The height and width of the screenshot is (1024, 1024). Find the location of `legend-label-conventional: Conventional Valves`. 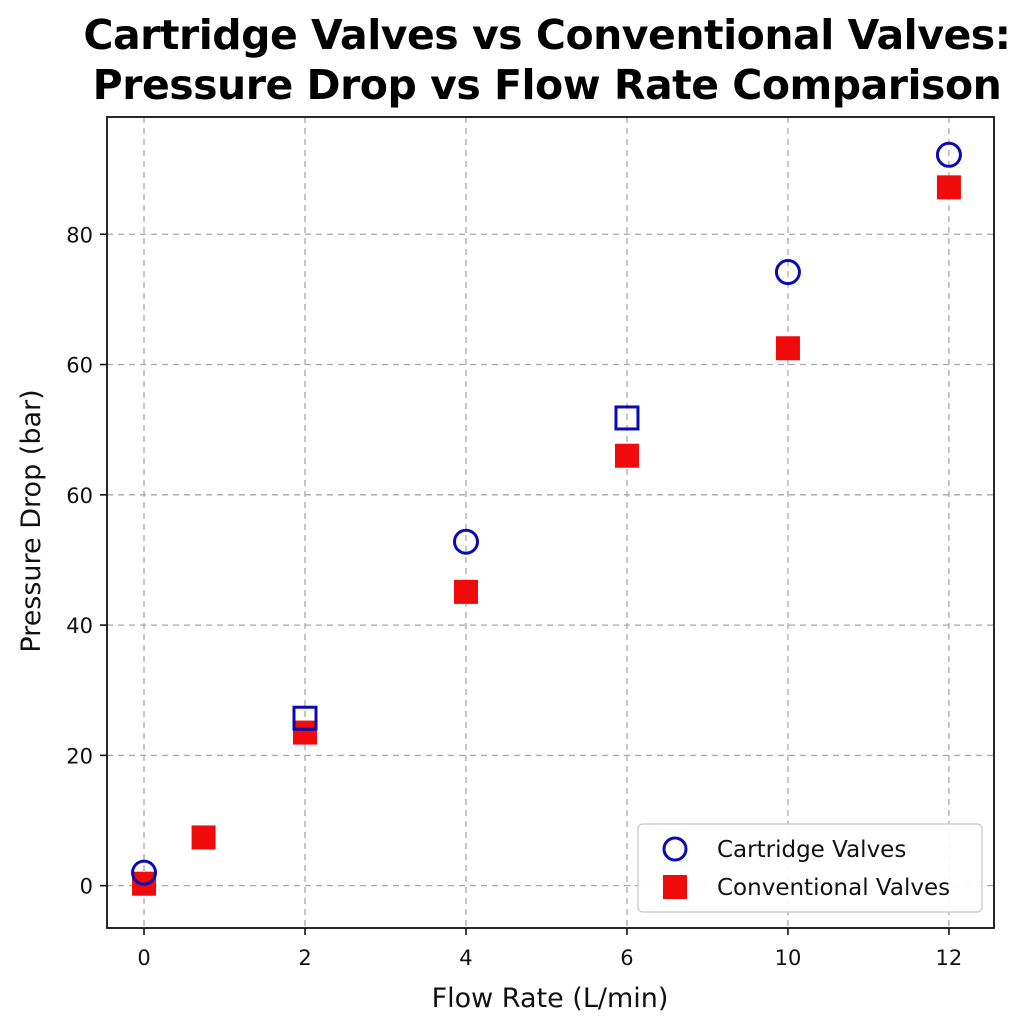

legend-label-conventional: Conventional Valves is located at coordinates (833, 888).